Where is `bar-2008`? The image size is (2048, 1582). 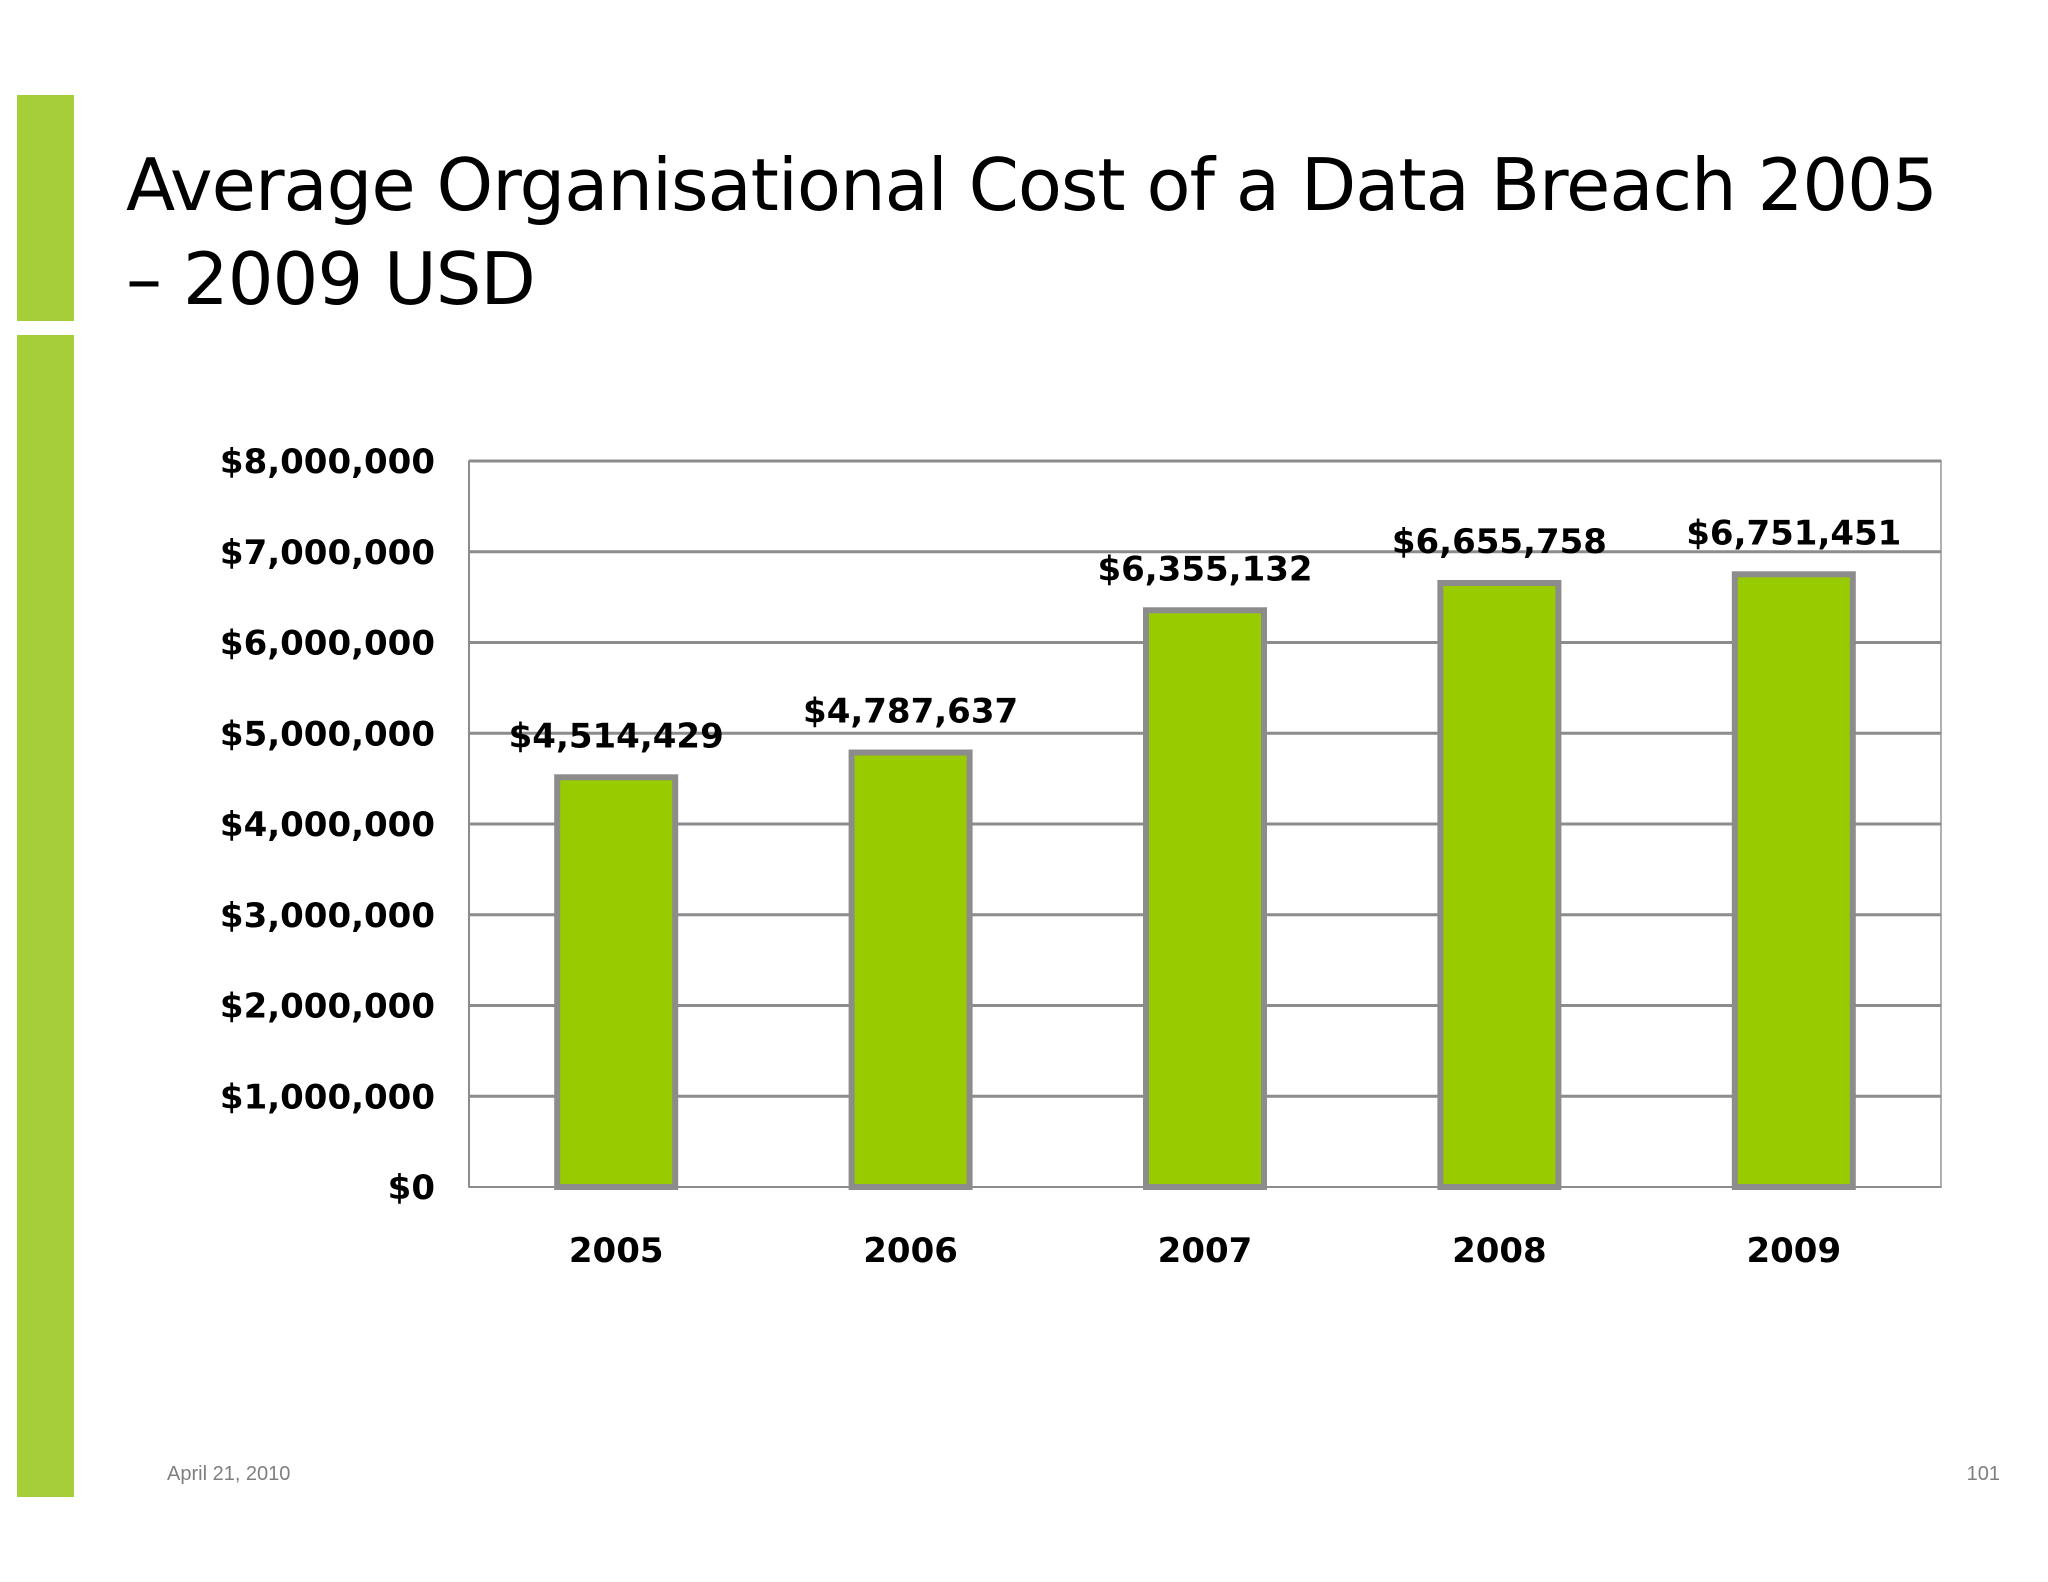 bar-2008 is located at coordinates (1499, 884).